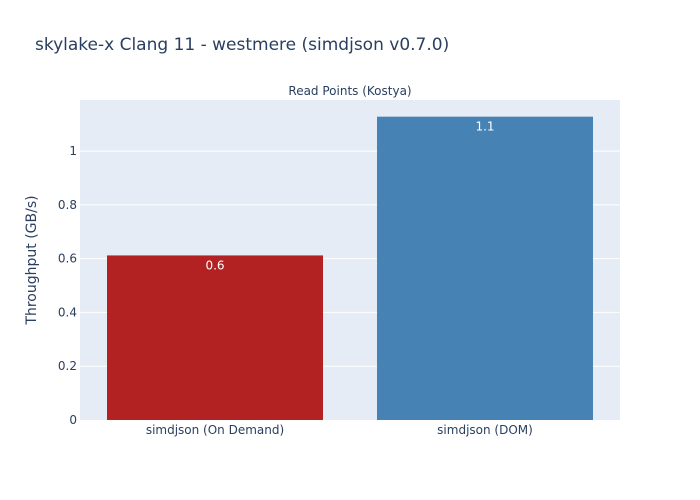  What do you see at coordinates (73, 151) in the screenshot?
I see `y-tick-label: 1` at bounding box center [73, 151].